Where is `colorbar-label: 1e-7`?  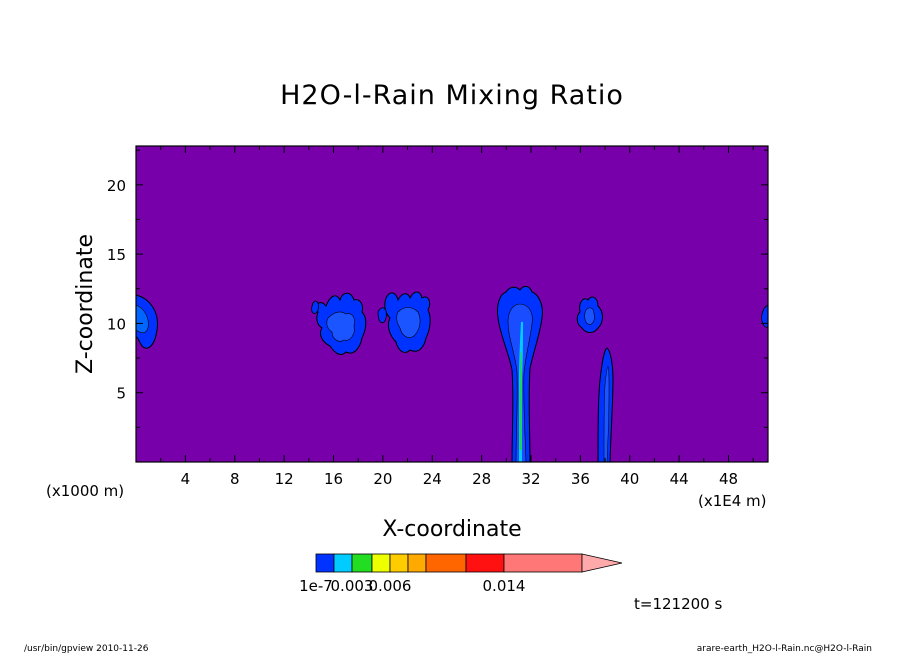
colorbar-label: 1e-7 is located at coordinates (316, 586).